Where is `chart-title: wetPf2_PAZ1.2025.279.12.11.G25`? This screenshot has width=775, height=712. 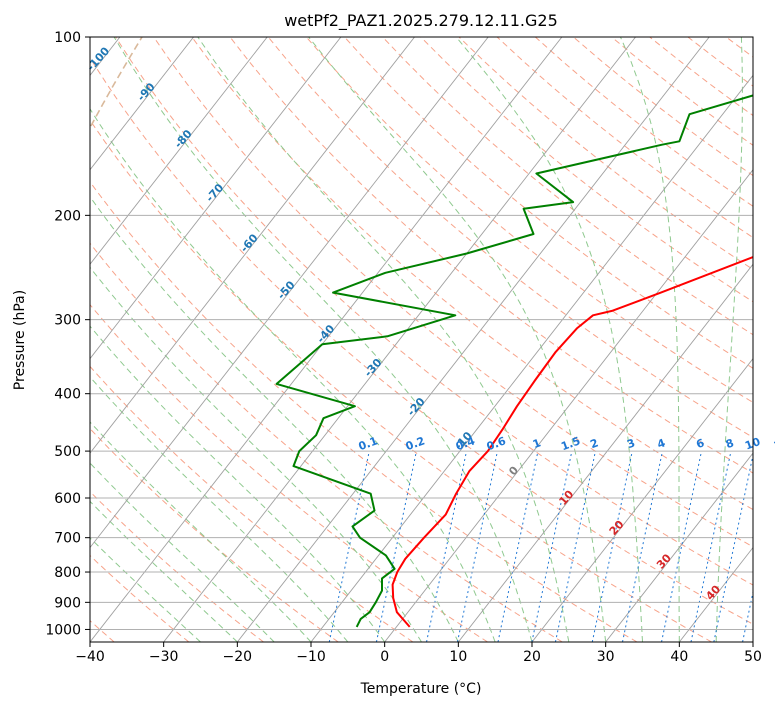
chart-title: wetPf2_PAZ1.2025.279.12.11.G25 is located at coordinates (421, 21).